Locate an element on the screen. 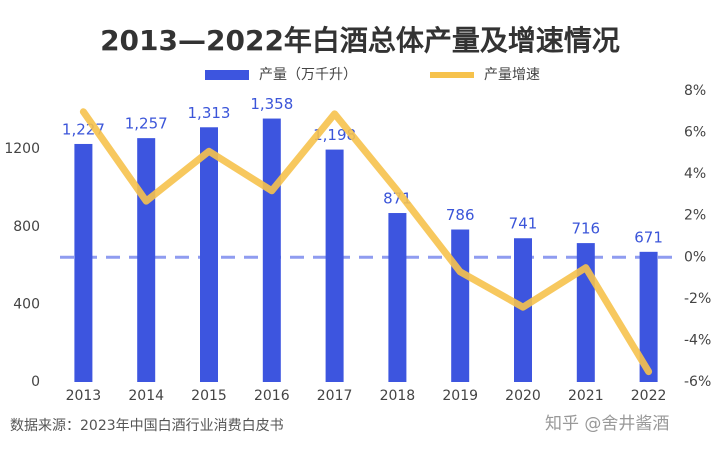  value-label: 1,358 is located at coordinates (271, 104).